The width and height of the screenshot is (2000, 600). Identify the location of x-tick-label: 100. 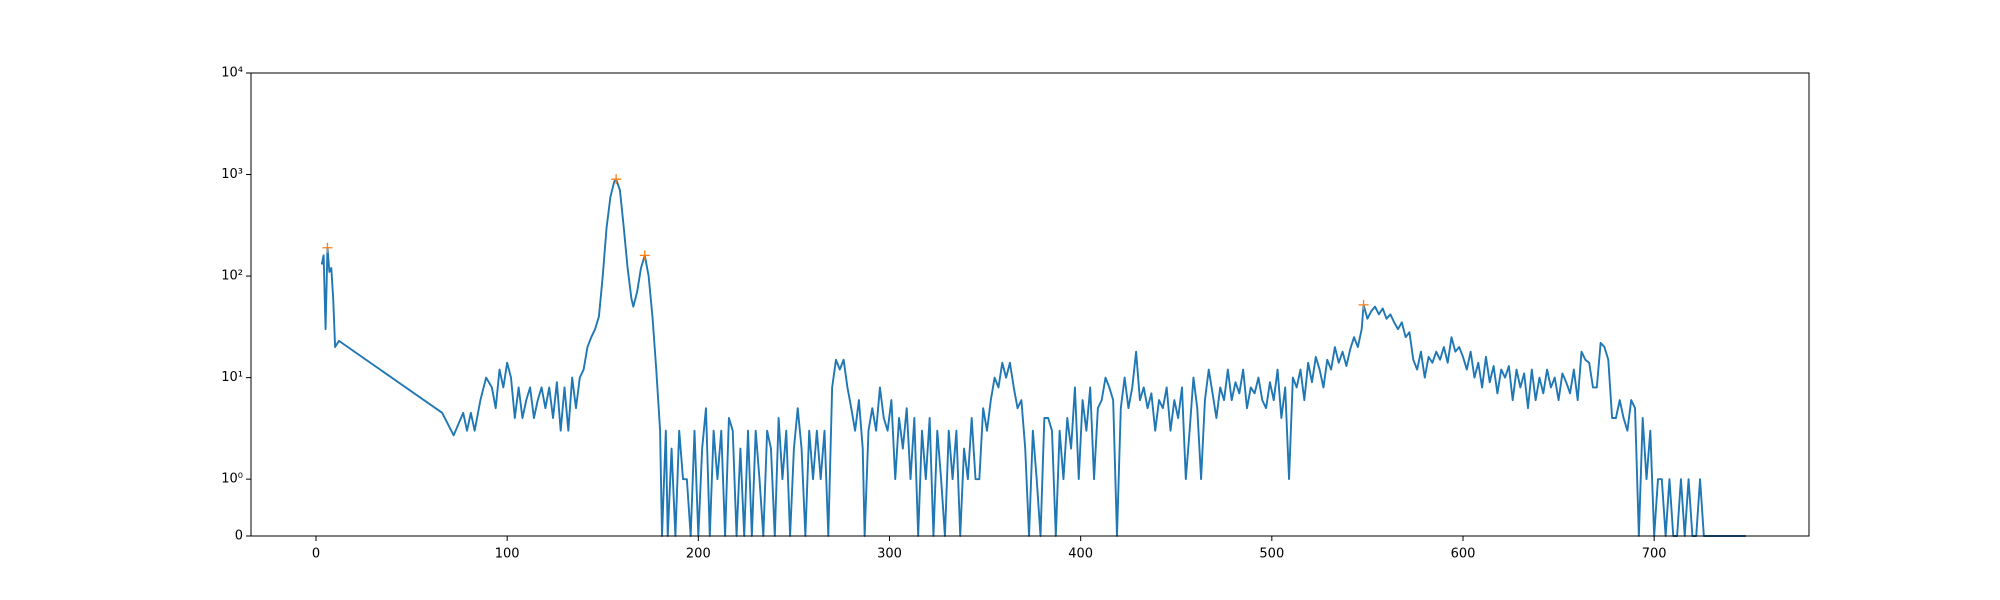
(507, 554).